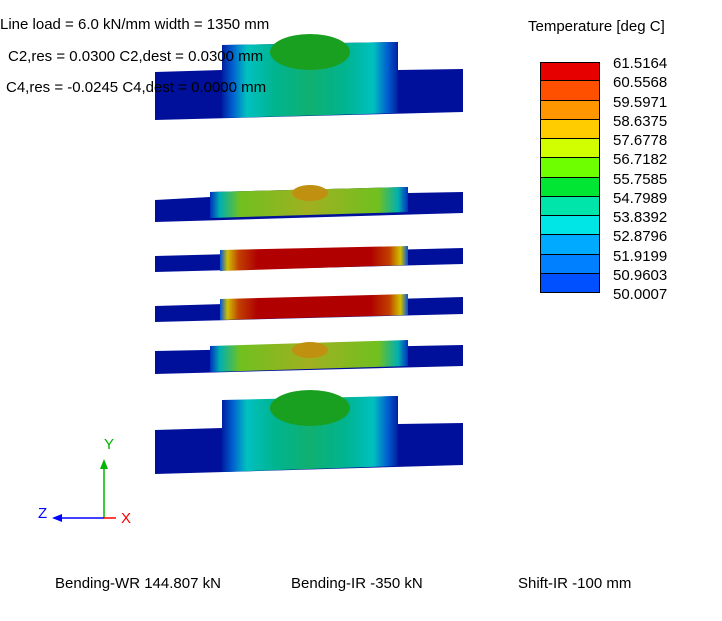  I want to click on legend-value: 50.9603, so click(640, 275).